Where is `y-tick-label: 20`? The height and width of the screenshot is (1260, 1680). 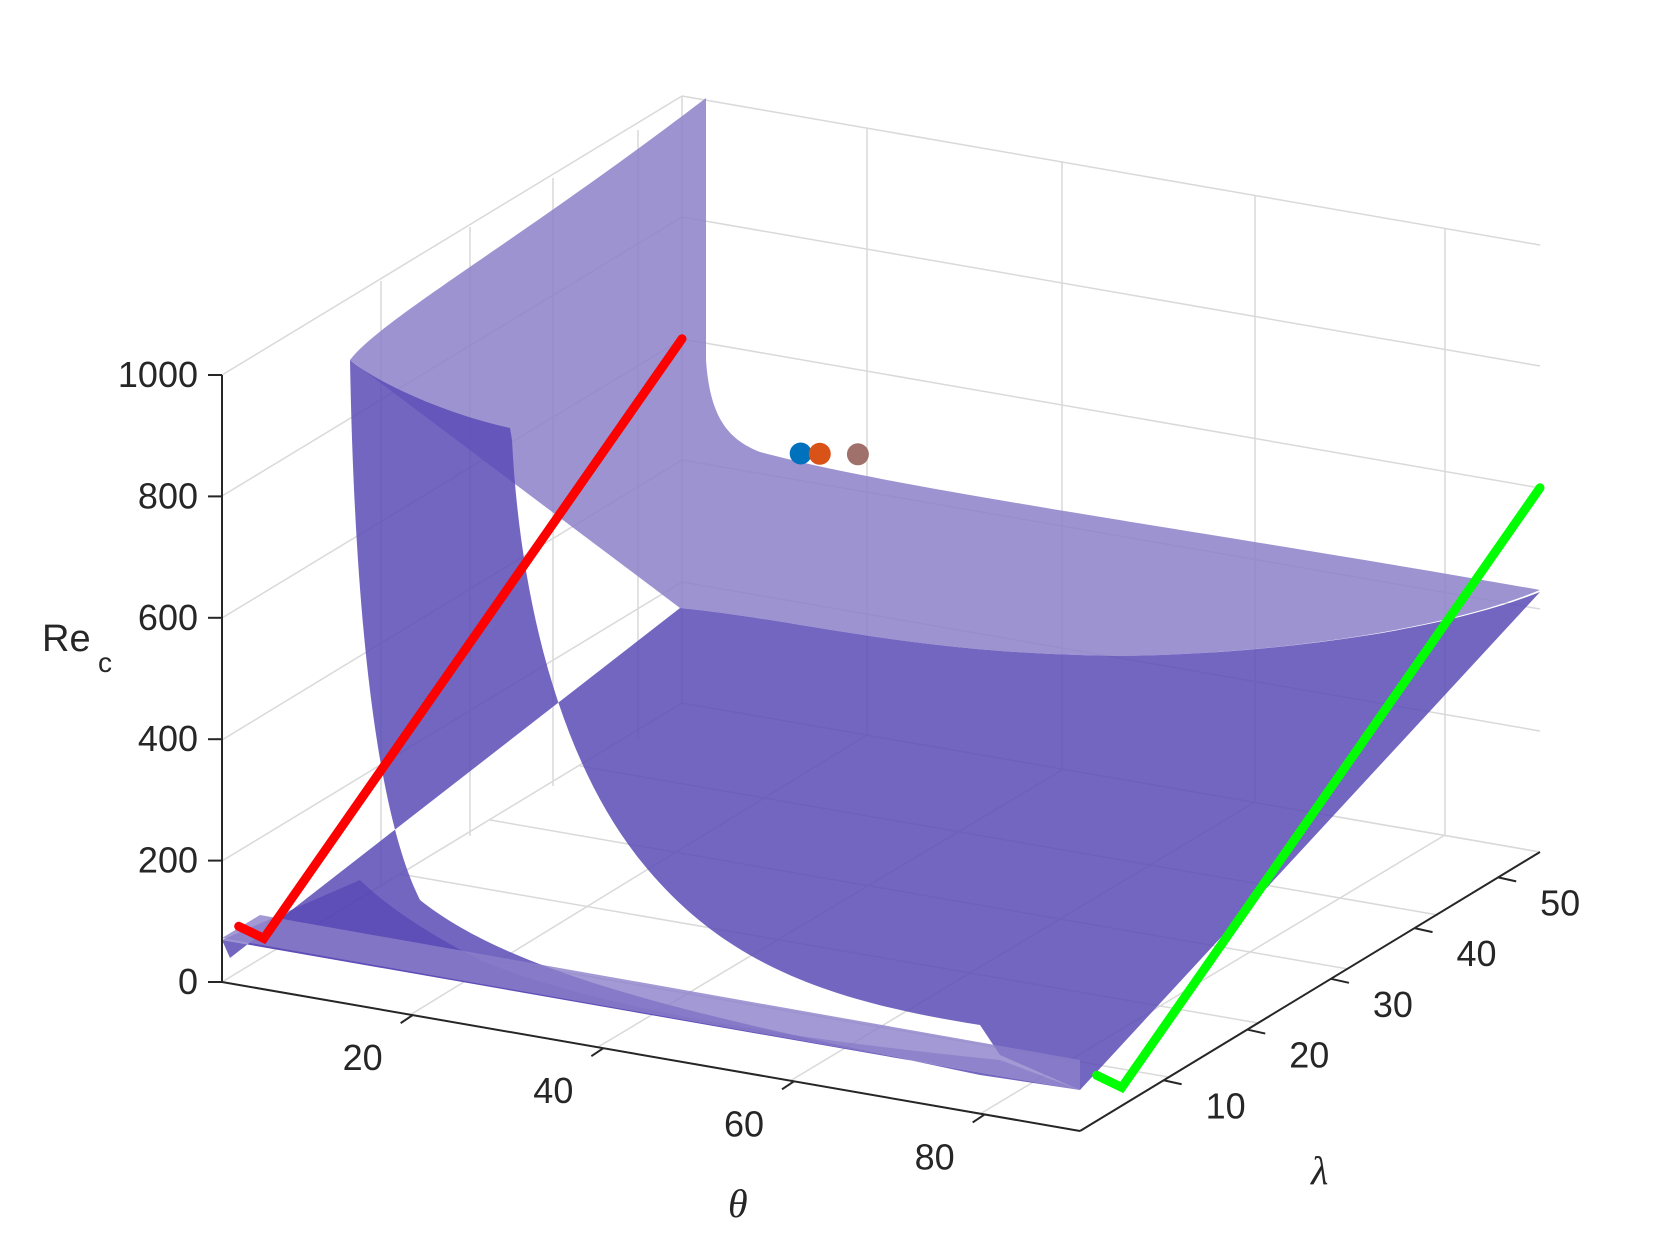 y-tick-label: 20 is located at coordinates (1309, 1055).